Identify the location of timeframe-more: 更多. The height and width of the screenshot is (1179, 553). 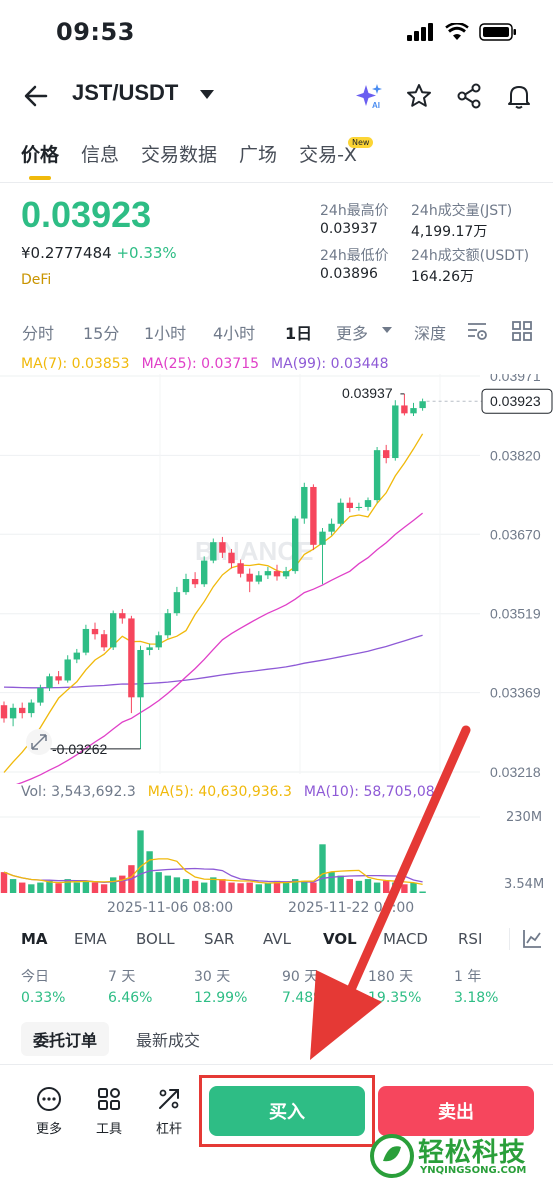
(352, 333).